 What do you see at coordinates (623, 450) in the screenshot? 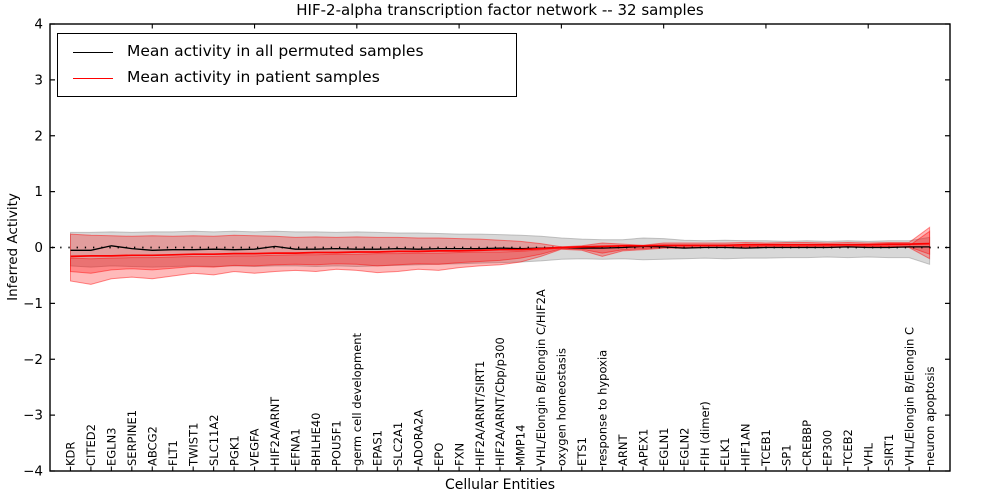
I see `x-tick-label: ARNT` at bounding box center [623, 450].